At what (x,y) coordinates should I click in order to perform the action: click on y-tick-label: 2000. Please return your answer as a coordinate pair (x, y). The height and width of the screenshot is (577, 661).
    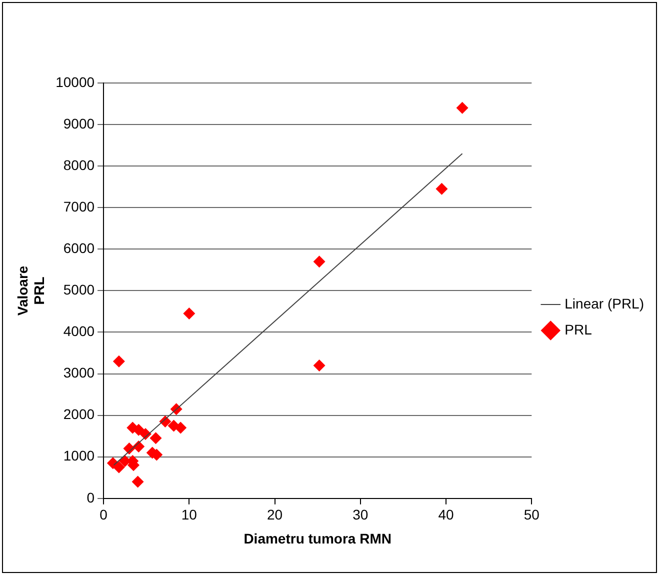
    Looking at the image, I should click on (79, 414).